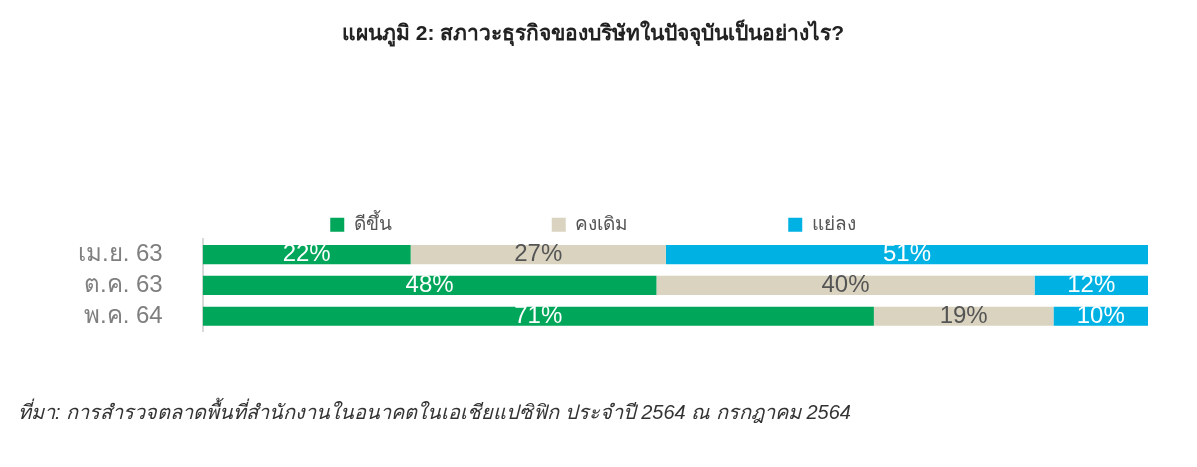 The image size is (1197, 467). I want to click on legend-label: แย่ลง, so click(833, 223).